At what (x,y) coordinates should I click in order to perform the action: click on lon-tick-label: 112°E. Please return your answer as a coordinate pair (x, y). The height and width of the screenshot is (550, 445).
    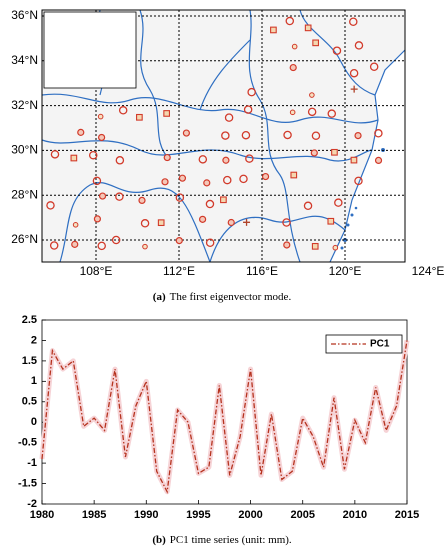
    Looking at the image, I should click on (179, 271).